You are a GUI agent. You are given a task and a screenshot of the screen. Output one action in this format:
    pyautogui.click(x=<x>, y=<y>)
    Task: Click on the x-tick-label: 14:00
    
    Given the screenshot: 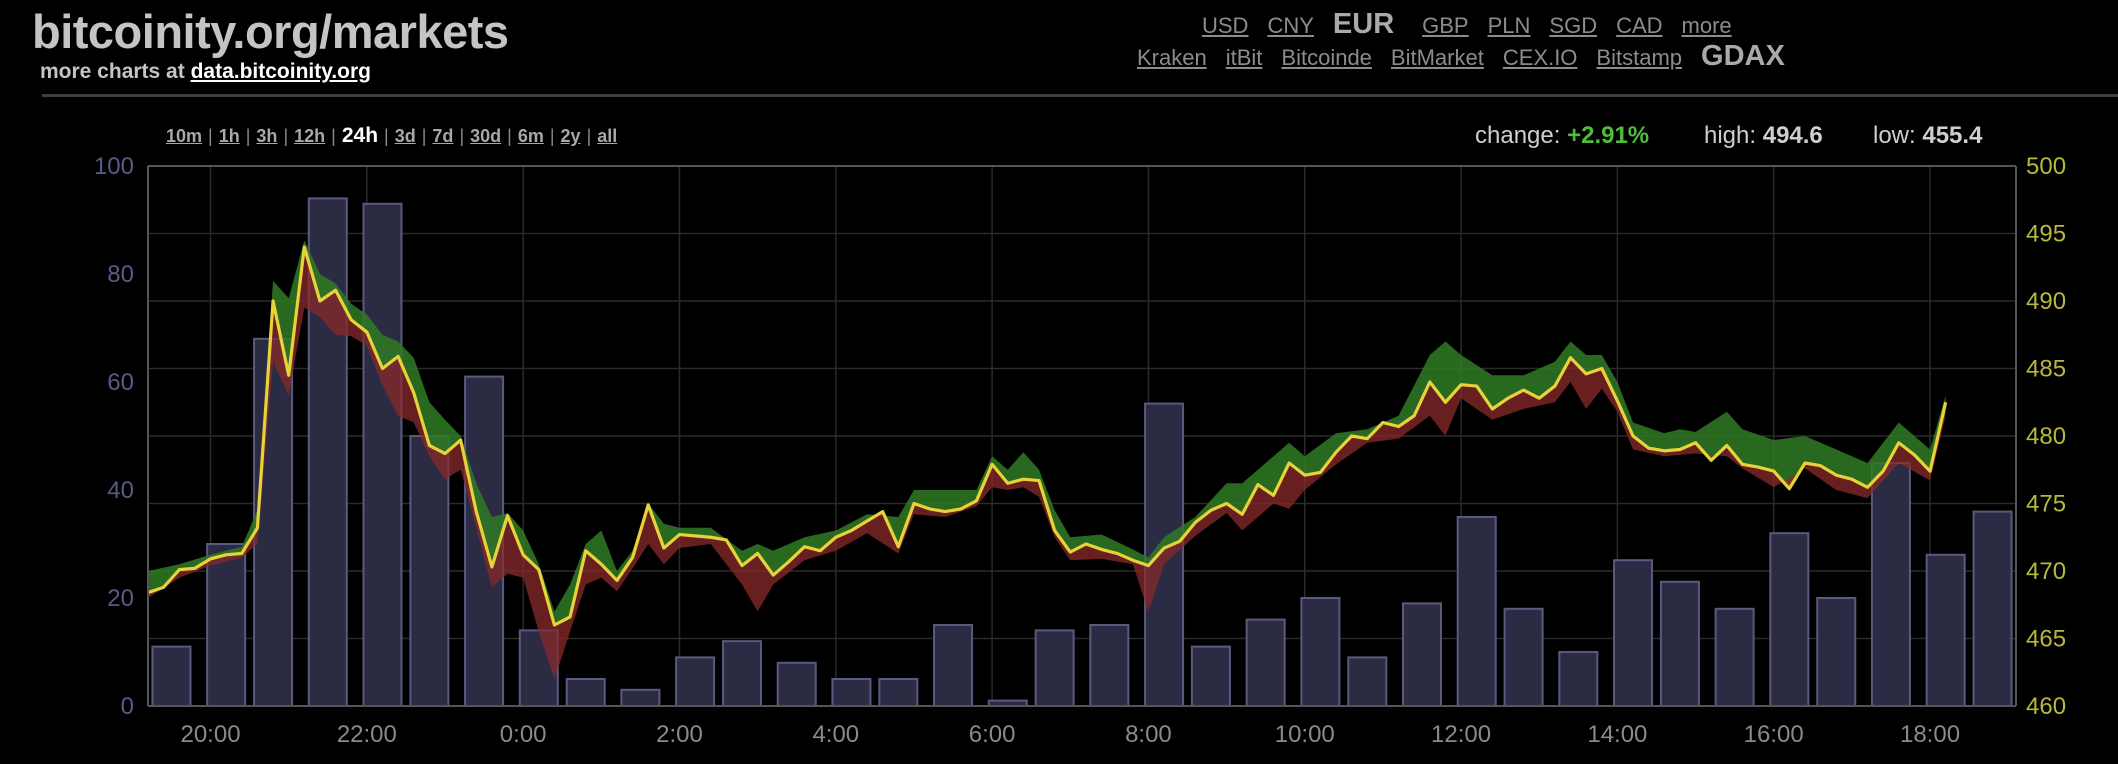 What is the action you would take?
    pyautogui.click(x=1617, y=734)
    